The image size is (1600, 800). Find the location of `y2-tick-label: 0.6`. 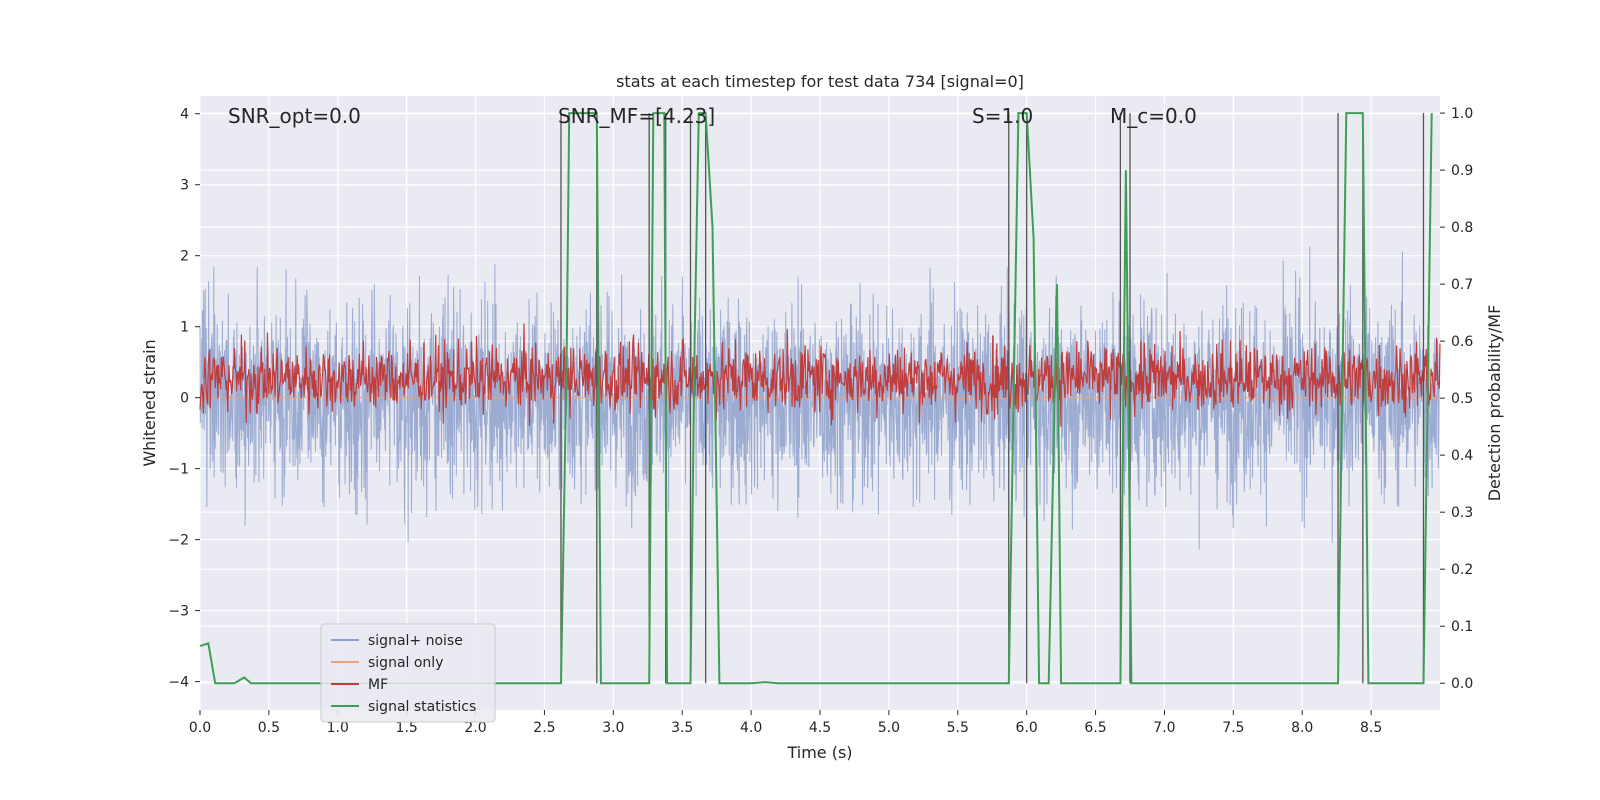

y2-tick-label: 0.6 is located at coordinates (1462, 342).